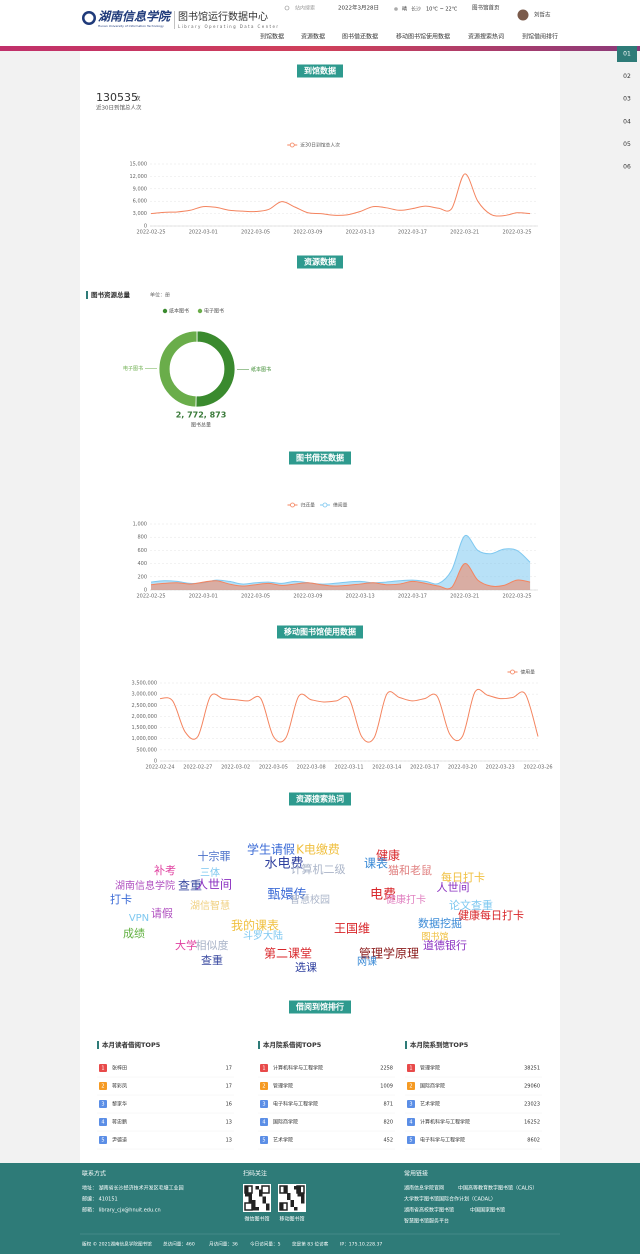  What do you see at coordinates (197, 768) in the screenshot?
I see `x-tick-label: 2022-02-27` at bounding box center [197, 768].